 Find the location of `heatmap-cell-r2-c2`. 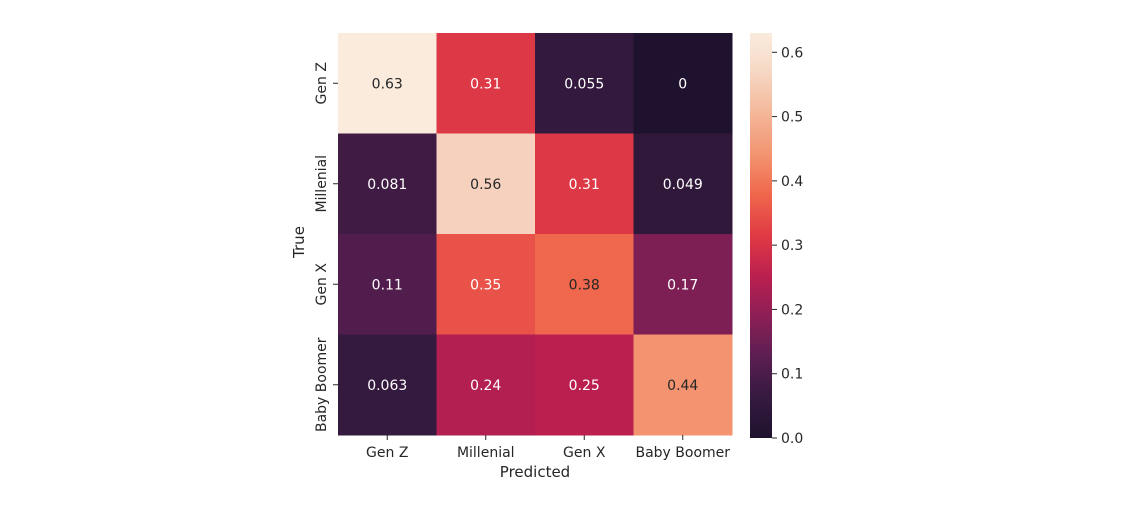

heatmap-cell-r2-c2 is located at coordinates (584, 284).